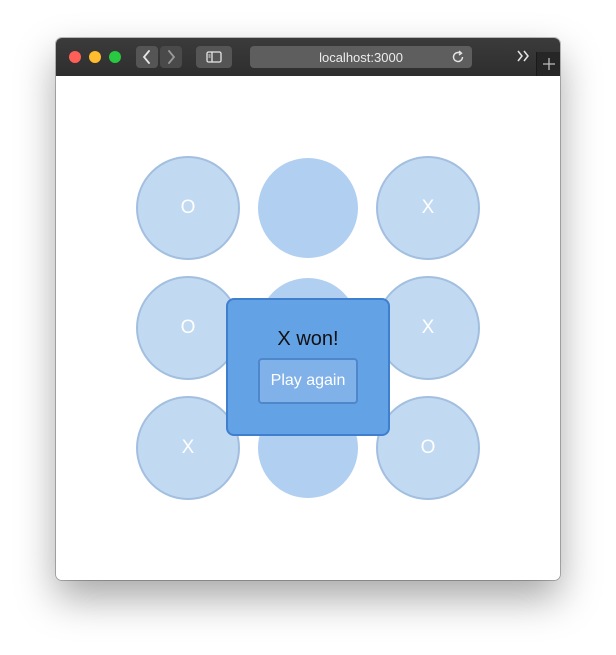 The width and height of the screenshot is (616, 655). I want to click on url-text: localhost:3000, so click(361, 57).